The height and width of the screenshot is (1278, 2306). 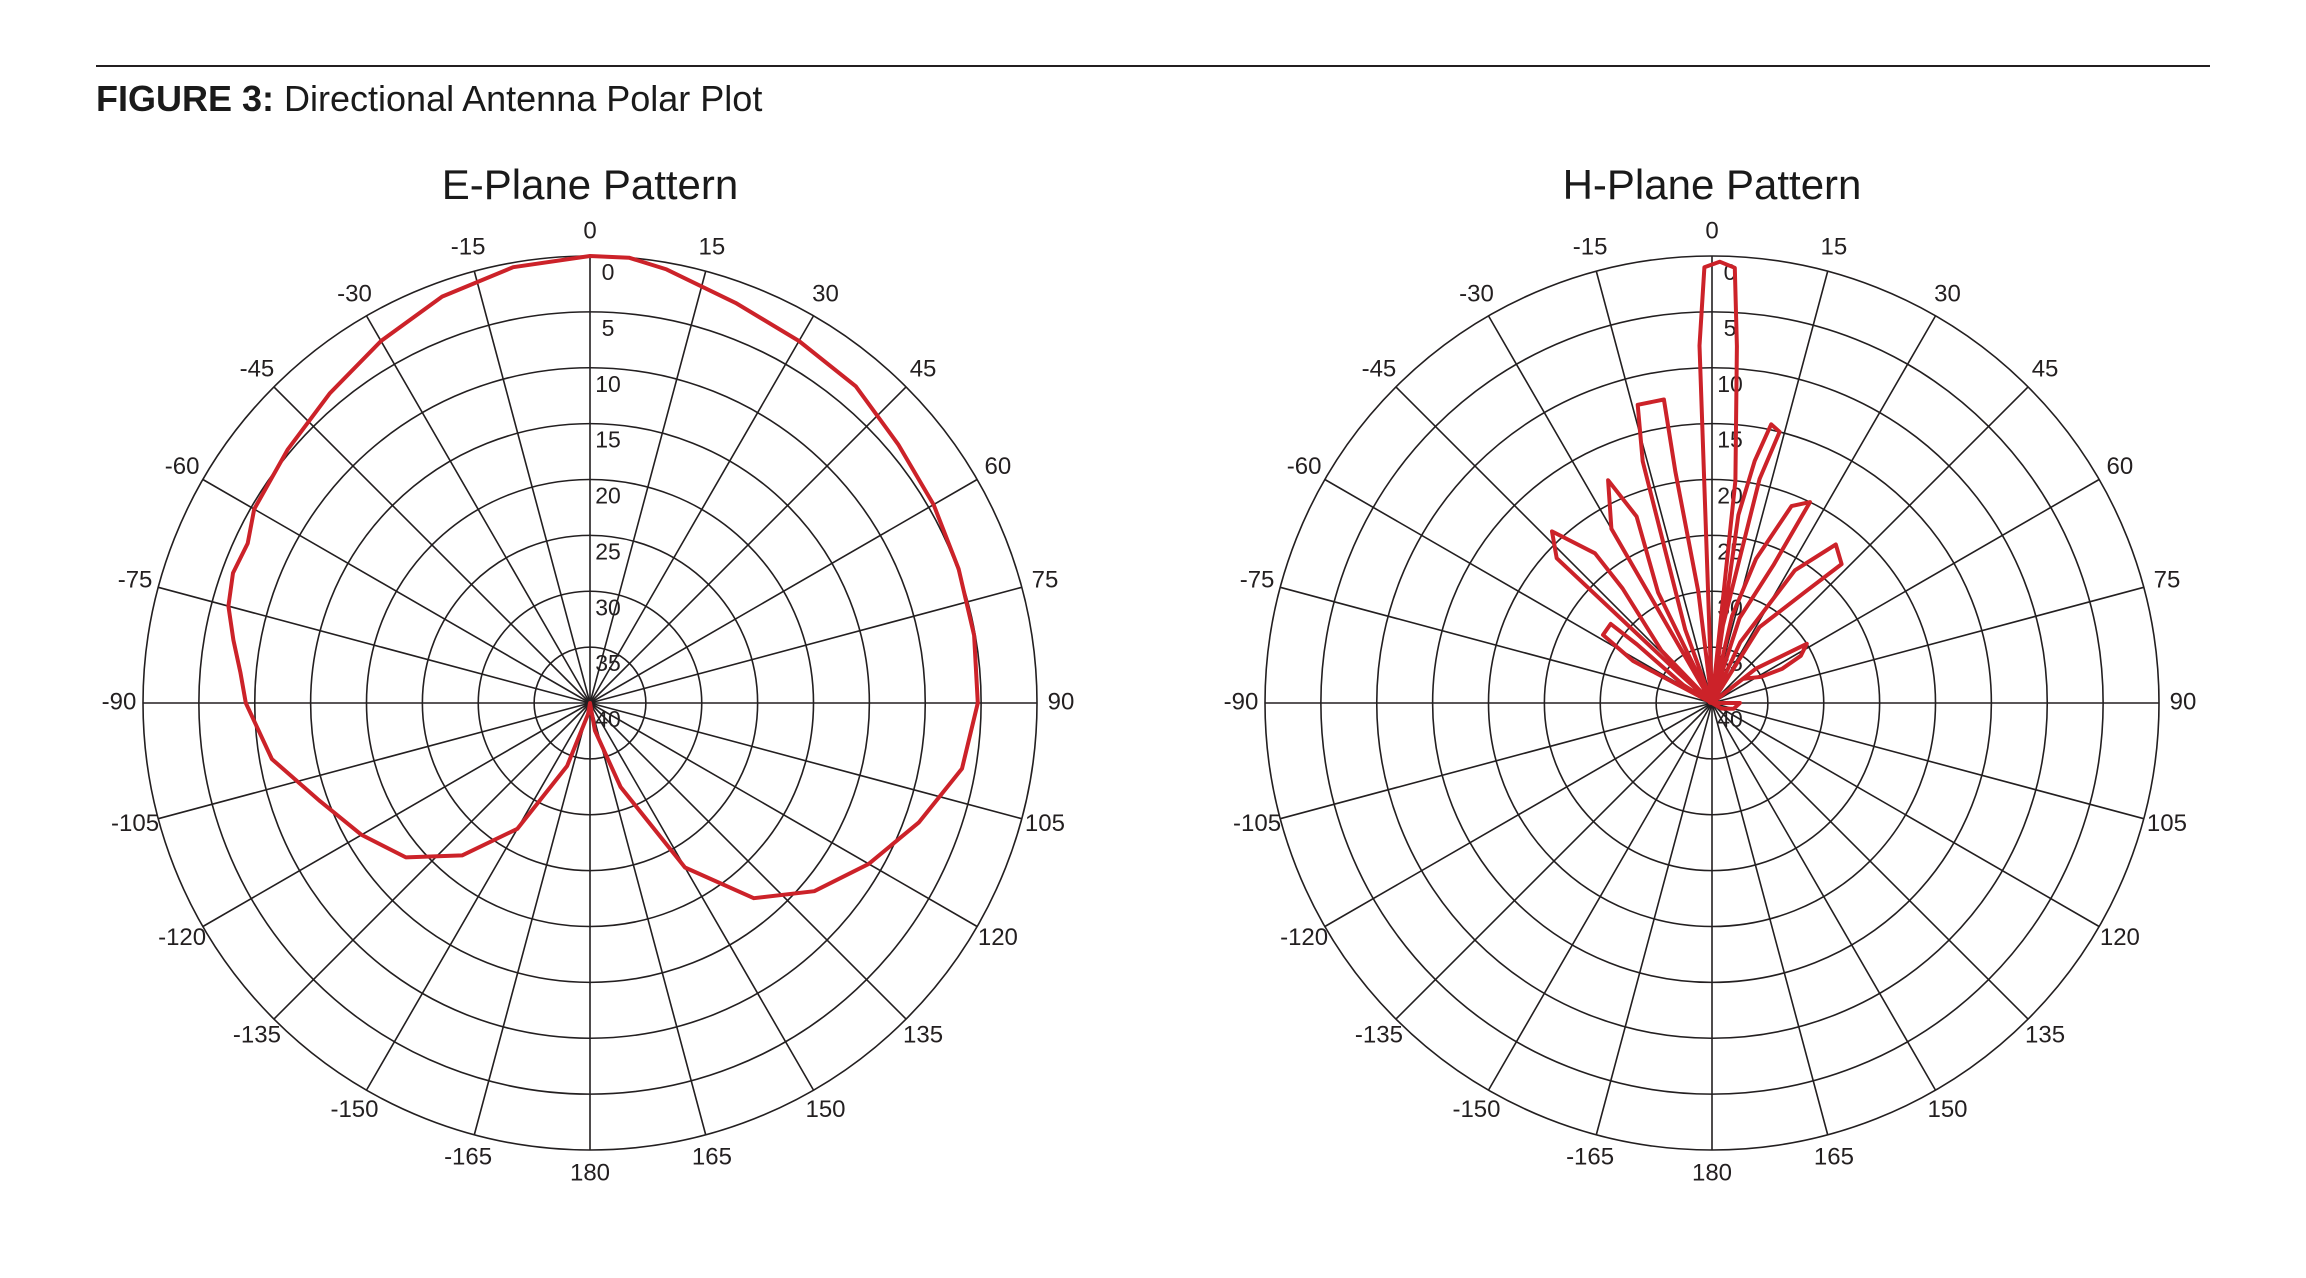 I want to click on radial-tick-label: 25, so click(x=608, y=551).